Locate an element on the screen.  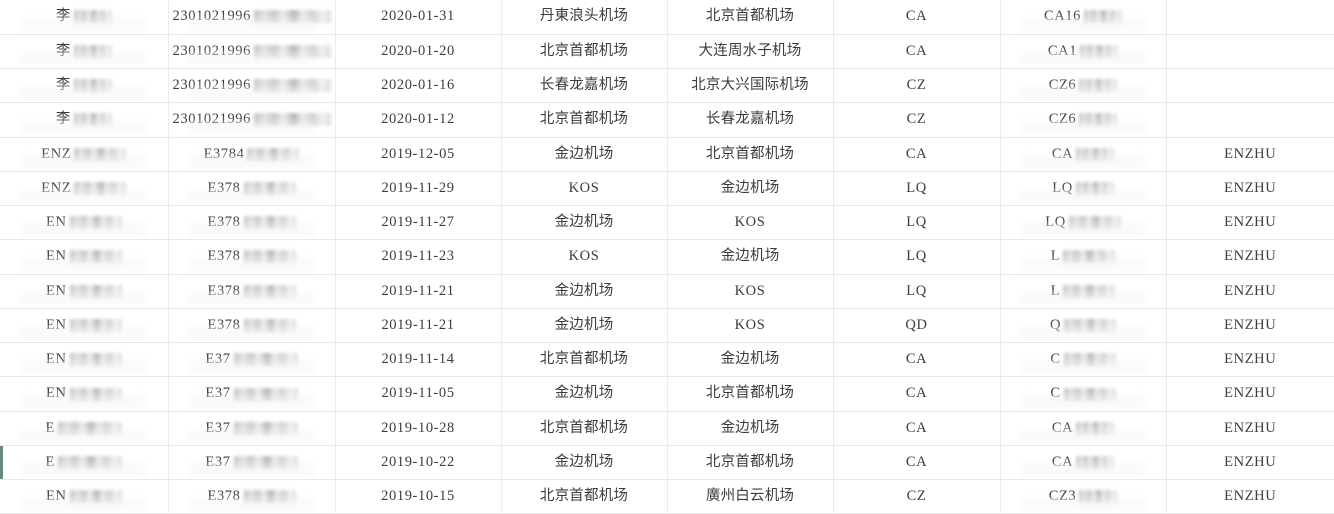
cell-flight: CZ6 is located at coordinates (1083, 86).